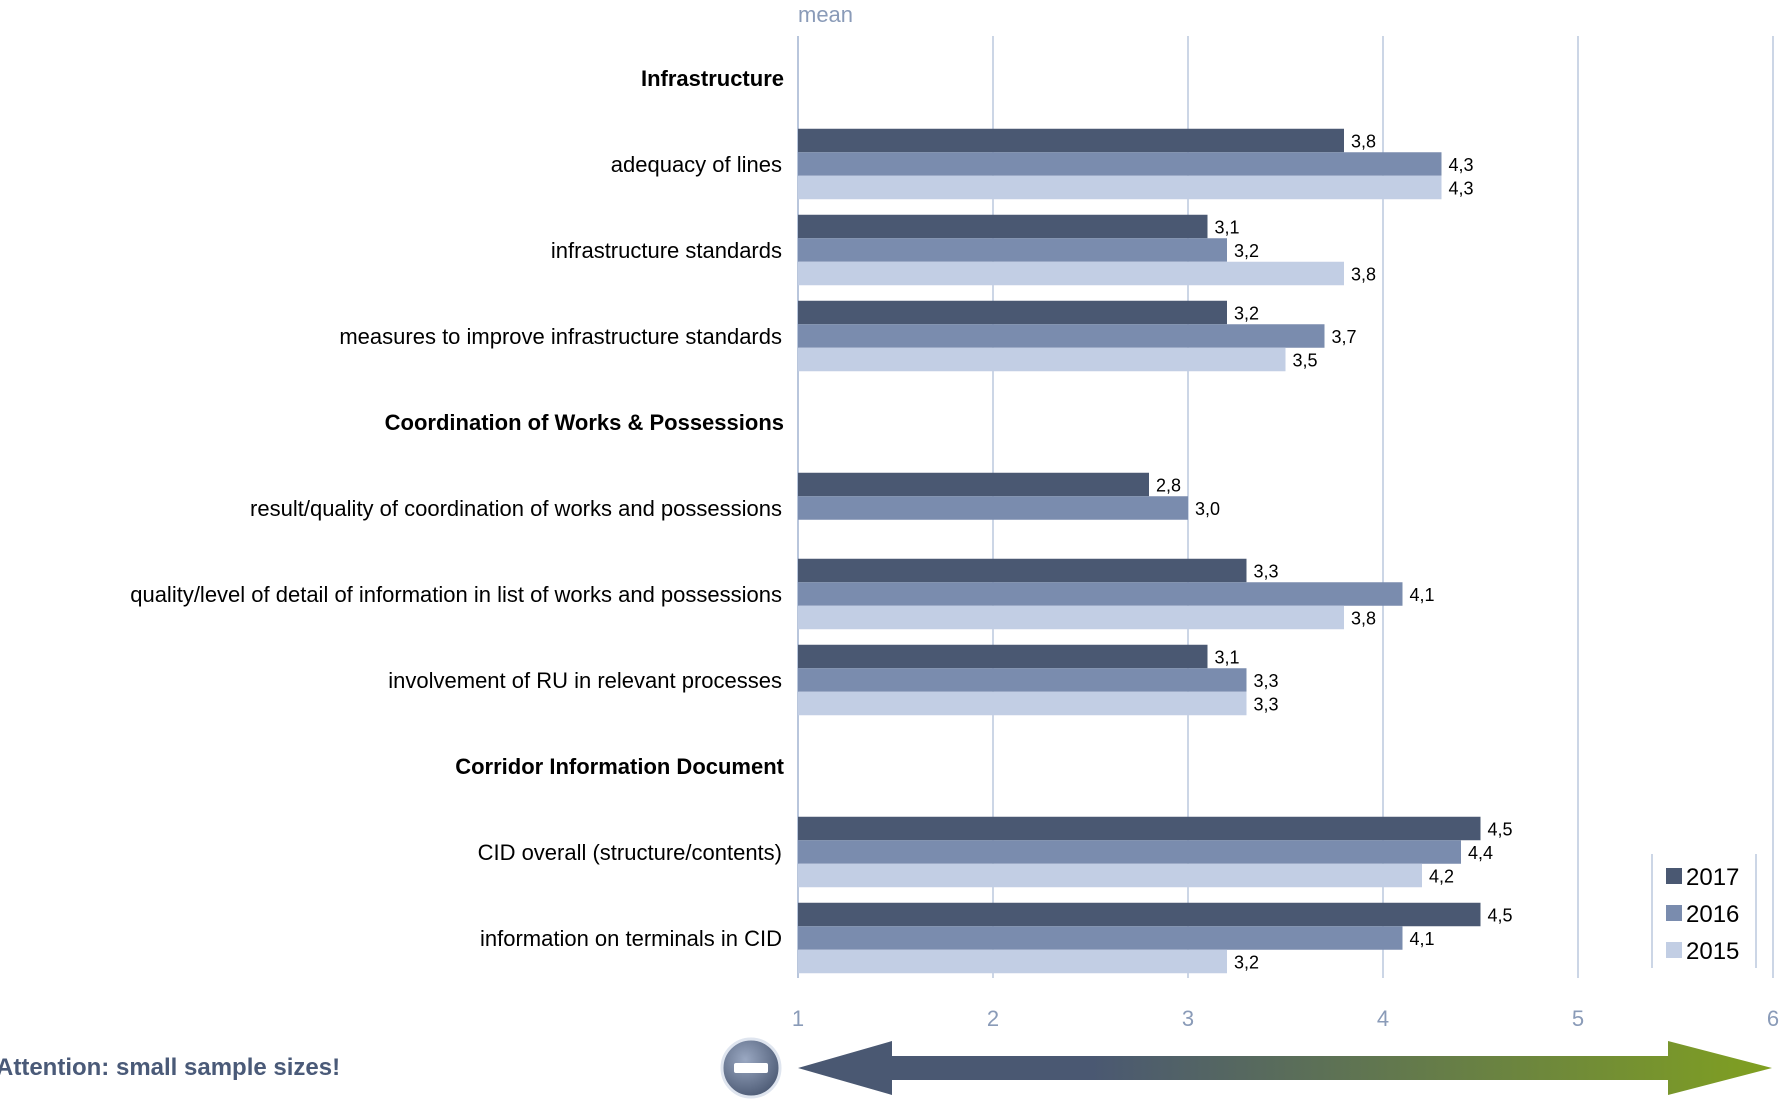  What do you see at coordinates (798, 1018) in the screenshot?
I see `tick-label: 1` at bounding box center [798, 1018].